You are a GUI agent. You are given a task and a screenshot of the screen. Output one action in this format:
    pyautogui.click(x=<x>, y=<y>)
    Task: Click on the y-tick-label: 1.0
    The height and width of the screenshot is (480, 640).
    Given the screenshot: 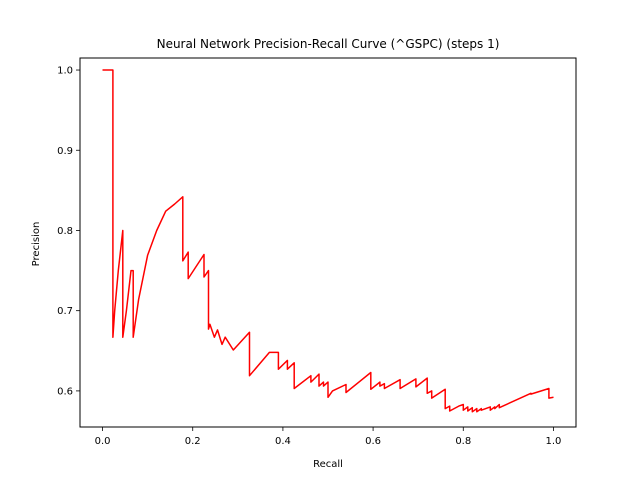 What is the action you would take?
    pyautogui.click(x=65, y=71)
    